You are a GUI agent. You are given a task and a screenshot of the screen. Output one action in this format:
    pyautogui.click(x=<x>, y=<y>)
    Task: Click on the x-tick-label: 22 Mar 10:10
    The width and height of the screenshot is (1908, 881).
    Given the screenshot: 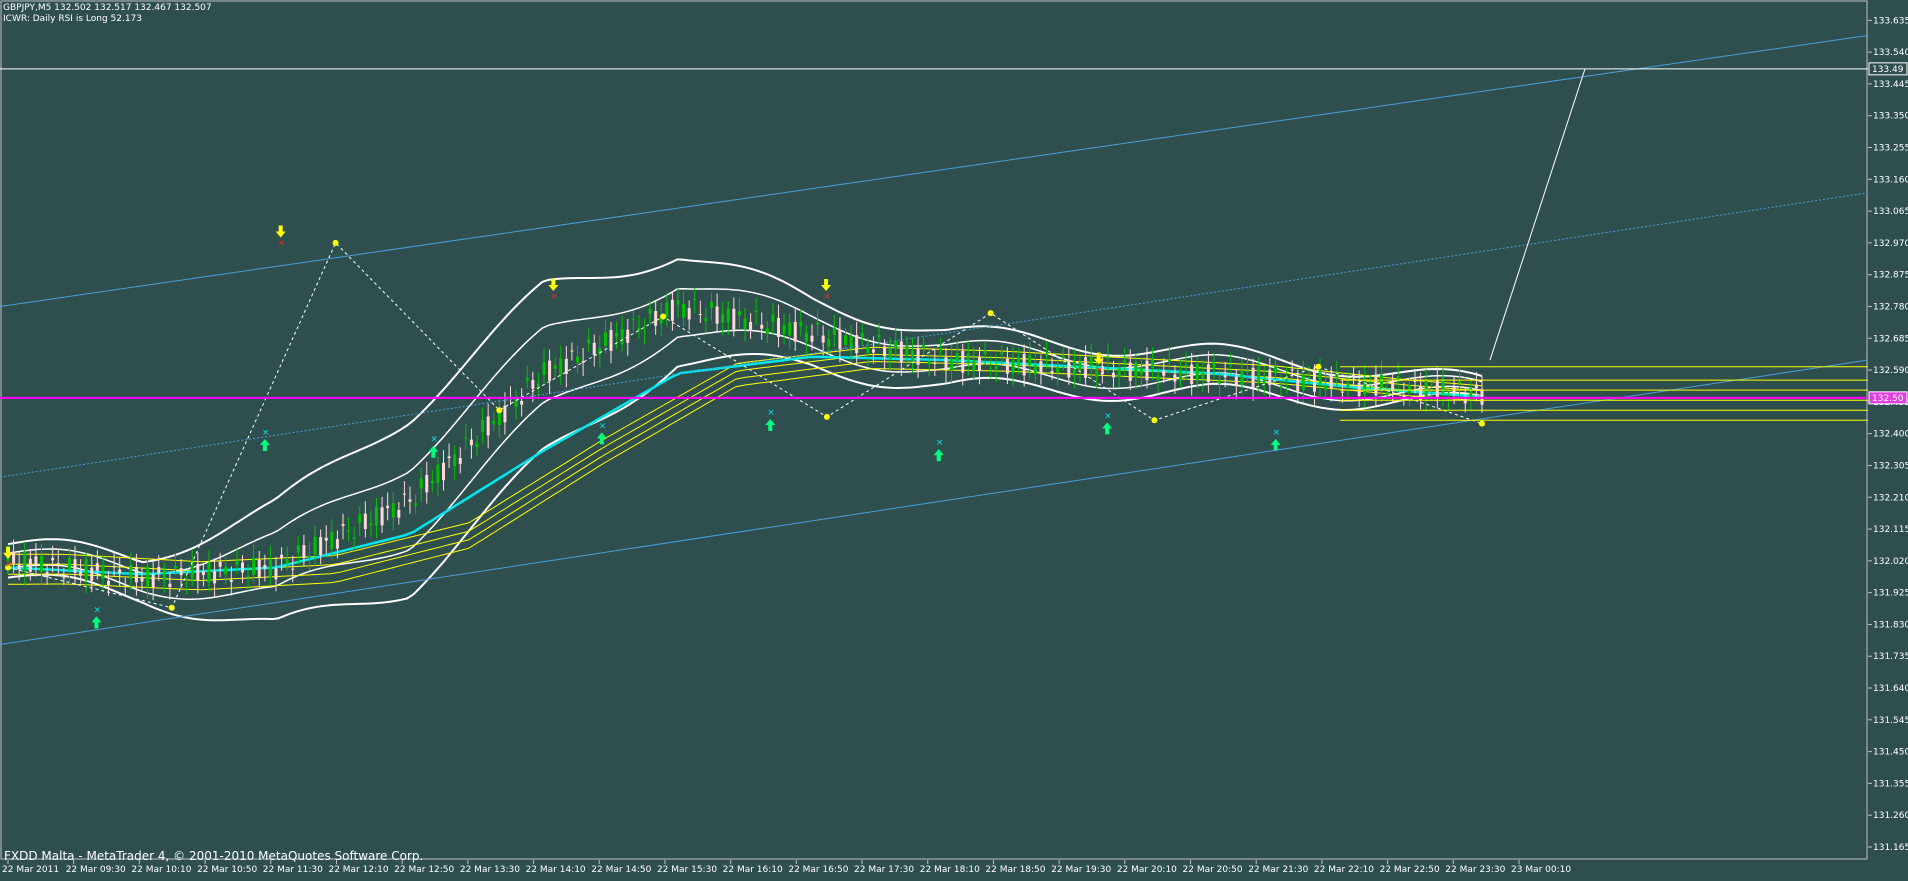 What is the action you would take?
    pyautogui.click(x=161, y=870)
    